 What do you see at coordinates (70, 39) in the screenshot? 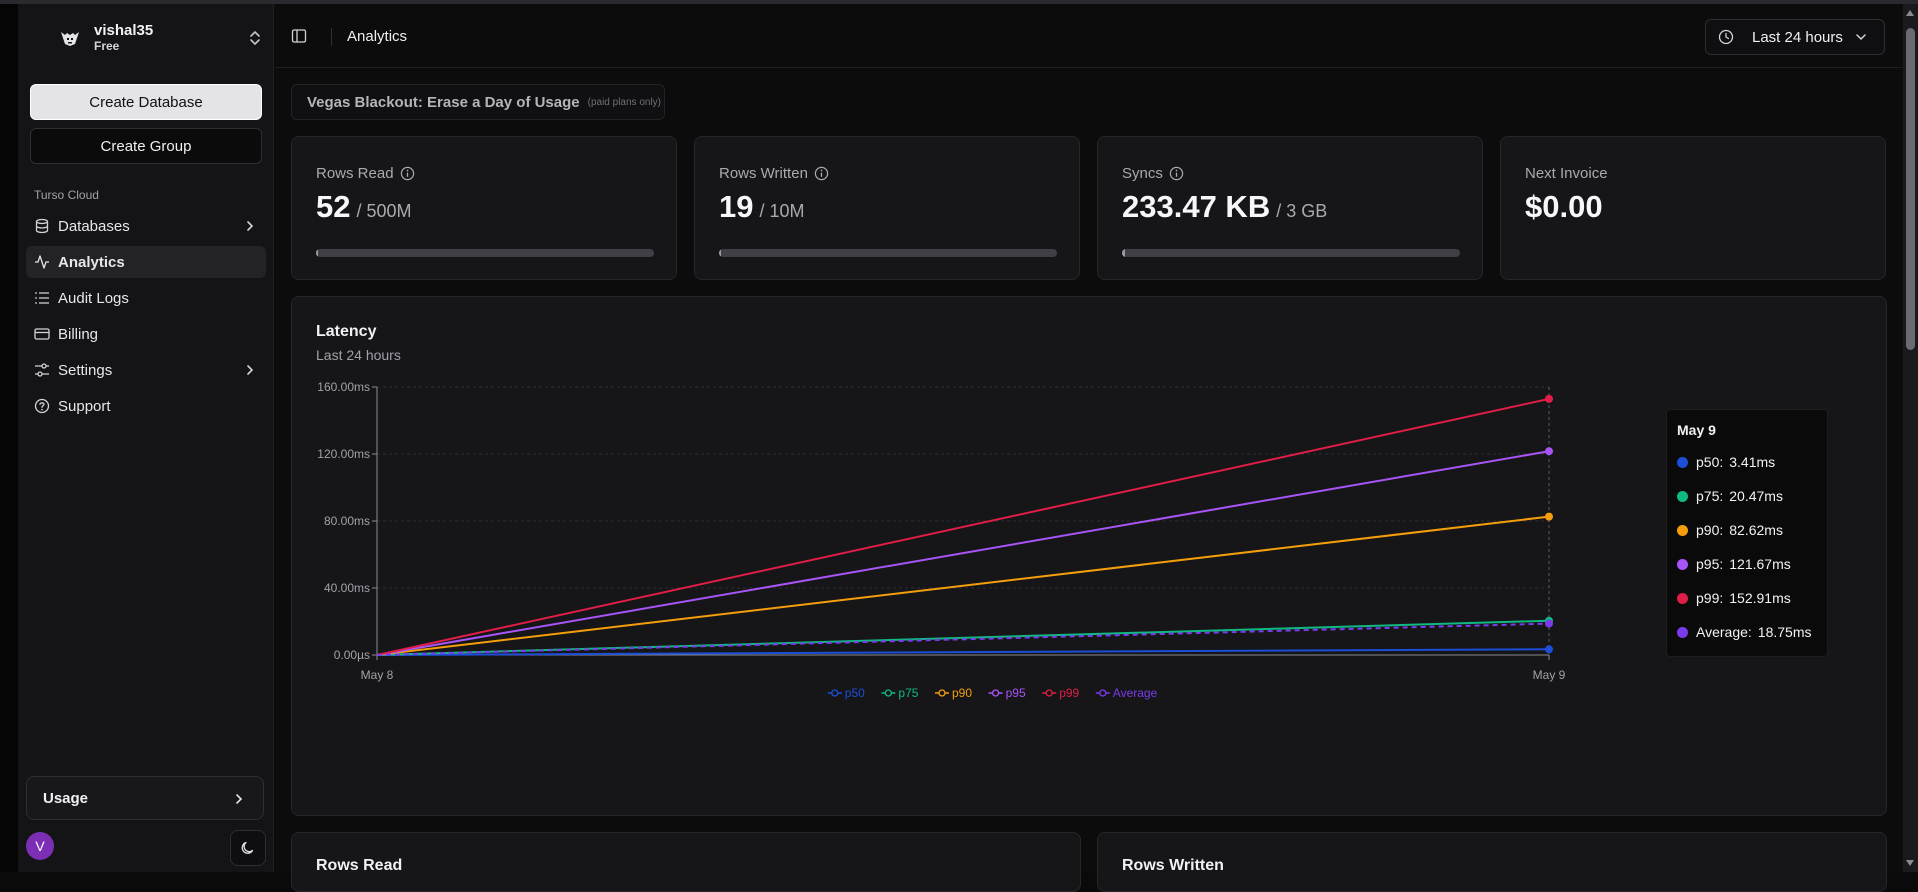
I see `turso-logo-icon` at bounding box center [70, 39].